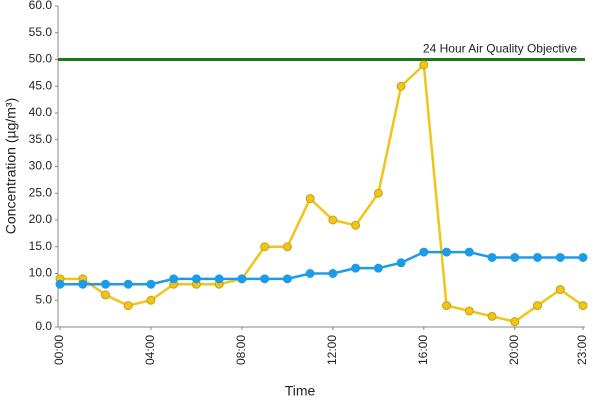 The image size is (600, 400). What do you see at coordinates (43, 299) in the screenshot?
I see `y-tick-label: 5.0` at bounding box center [43, 299].